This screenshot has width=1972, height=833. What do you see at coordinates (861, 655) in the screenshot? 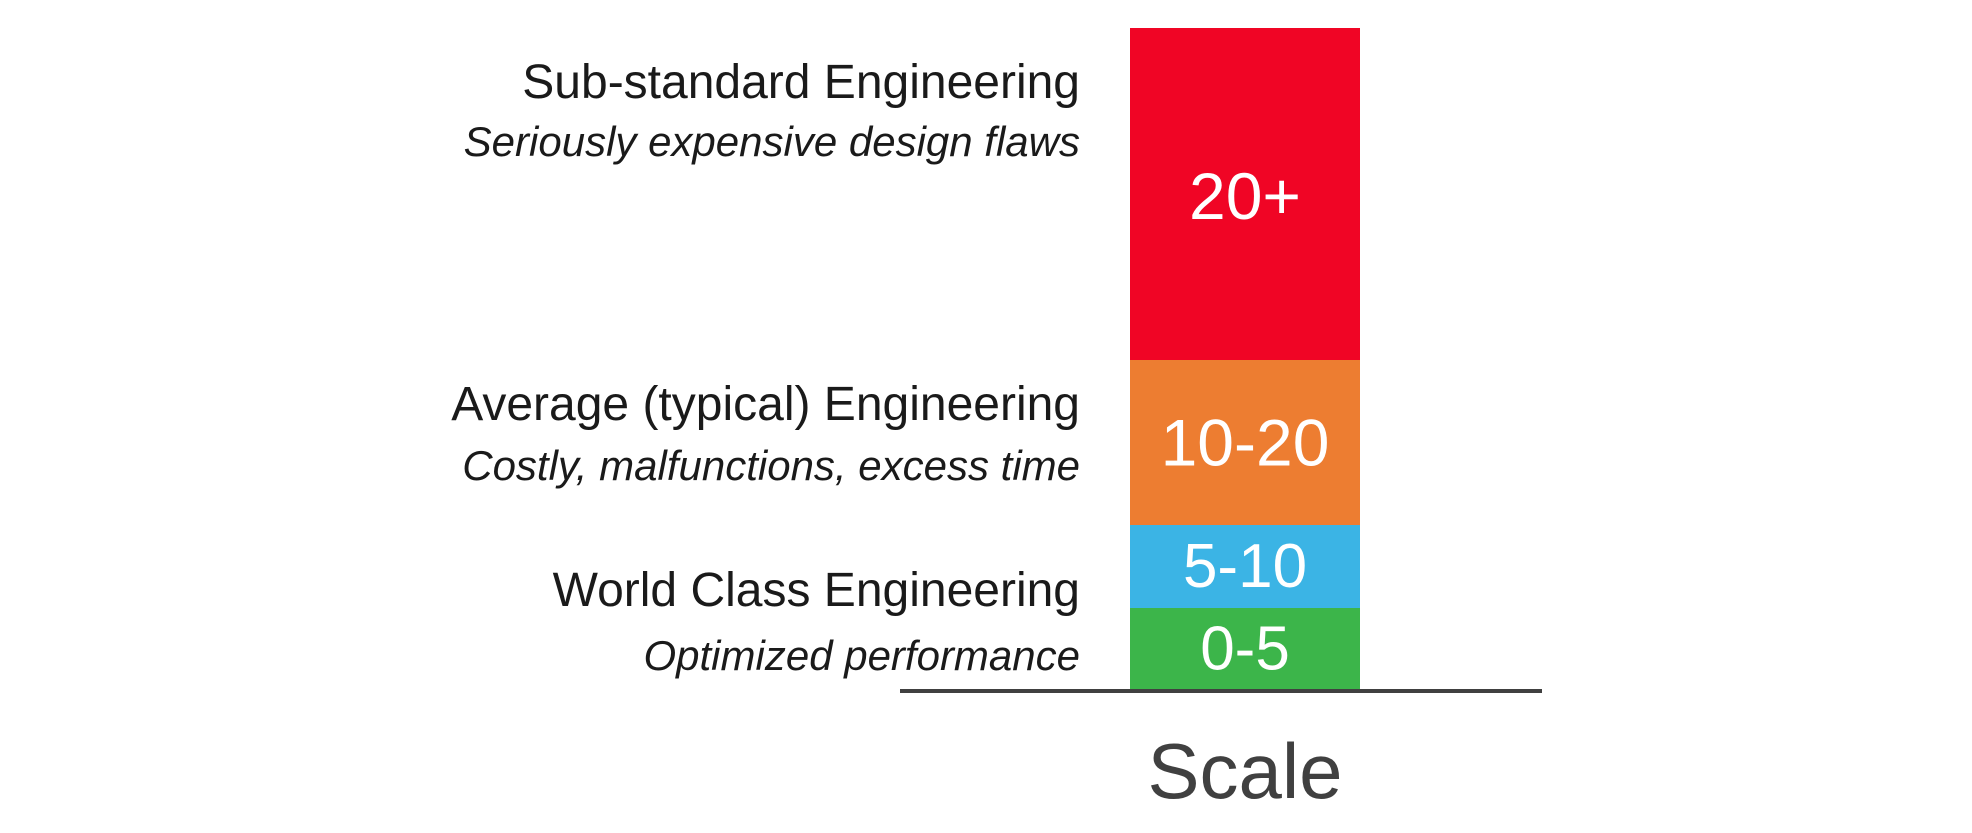
I see `annotation-subtitle-world-class-engineering: Optimized performance` at bounding box center [861, 655].